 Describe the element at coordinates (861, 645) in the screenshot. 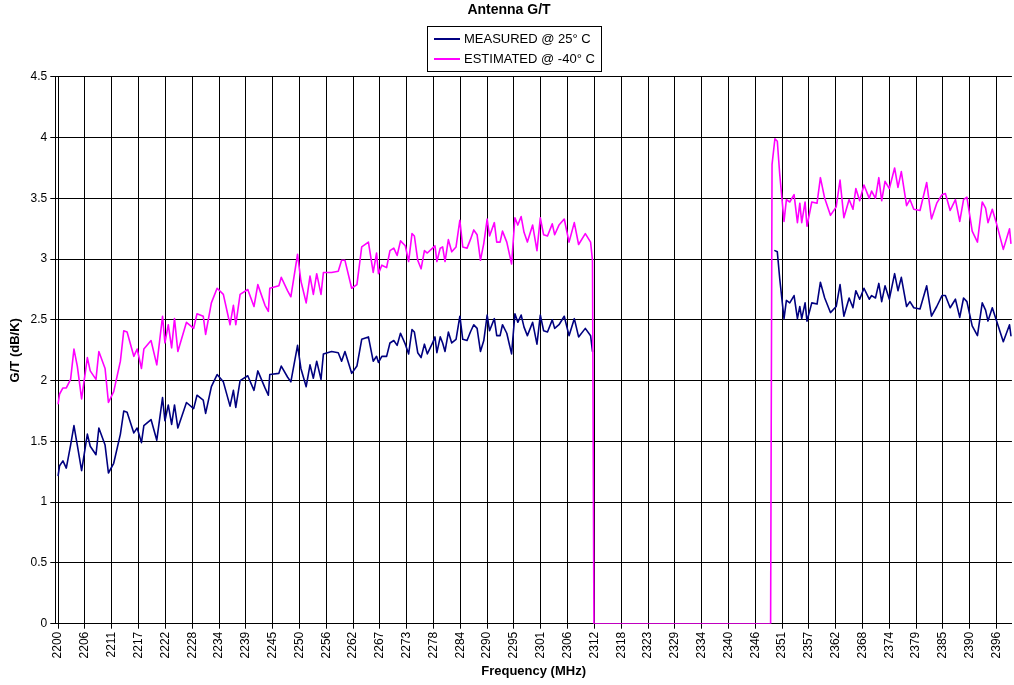

I see `x-tick-label: 2368` at that location.